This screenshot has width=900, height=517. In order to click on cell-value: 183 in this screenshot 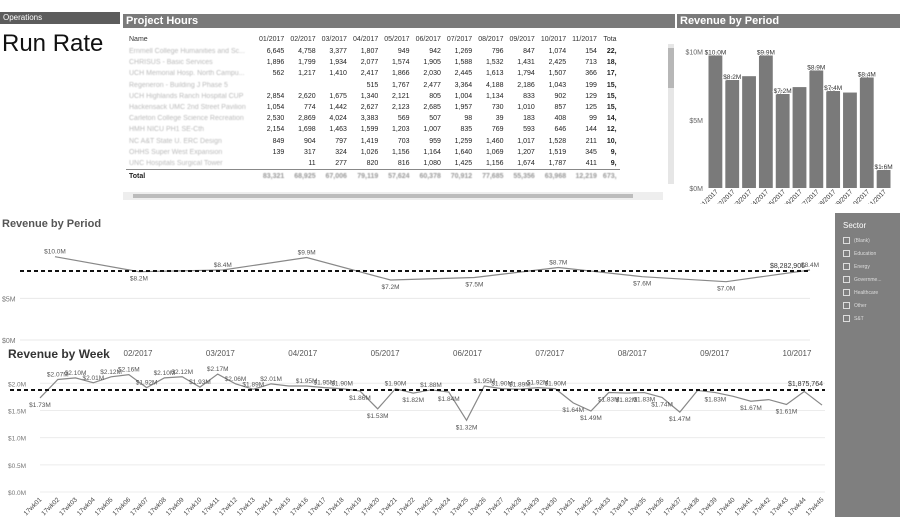, I will do `click(529, 119)`.